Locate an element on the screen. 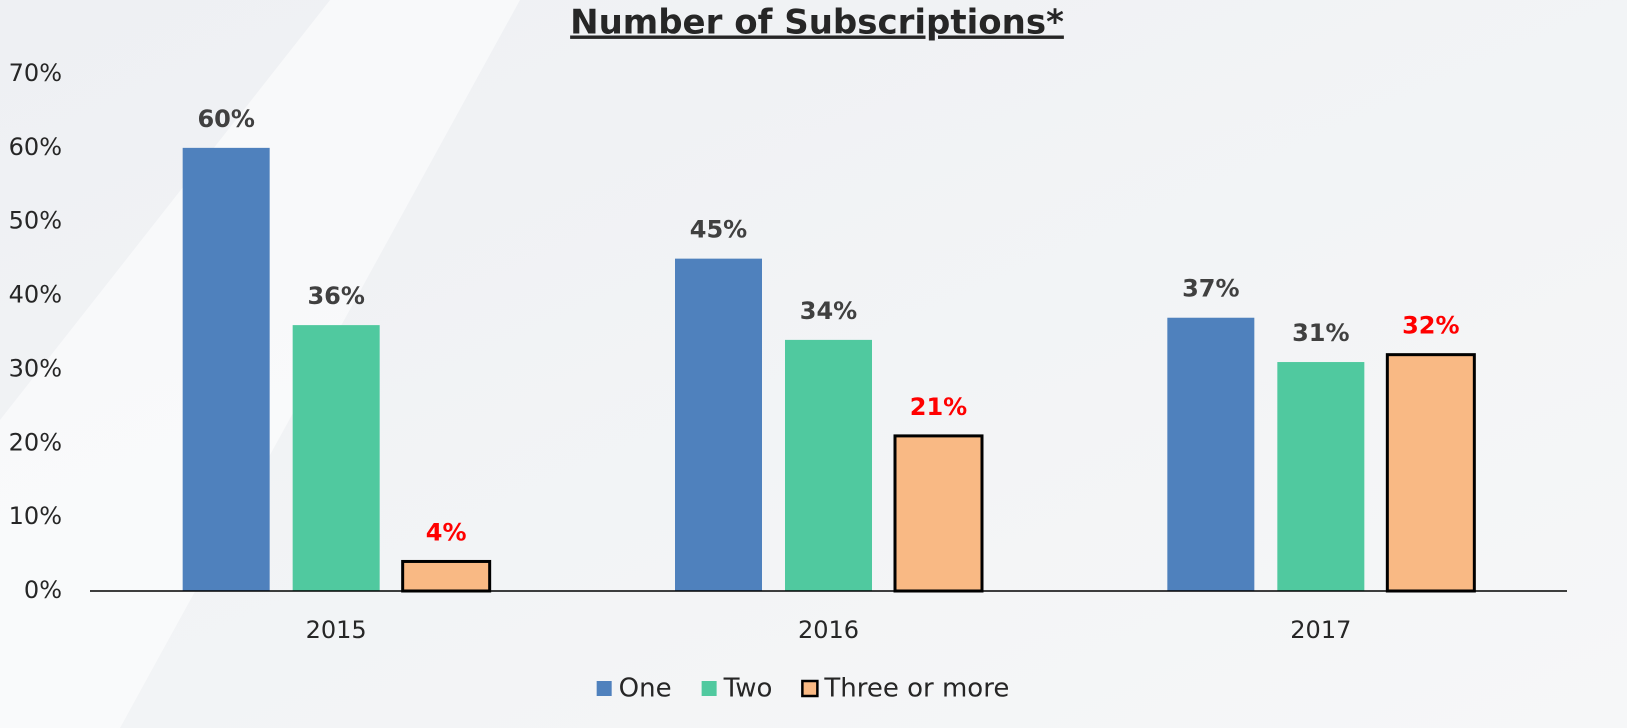 This screenshot has height=728, width=1627. legend-label: Three or more is located at coordinates (916, 689).